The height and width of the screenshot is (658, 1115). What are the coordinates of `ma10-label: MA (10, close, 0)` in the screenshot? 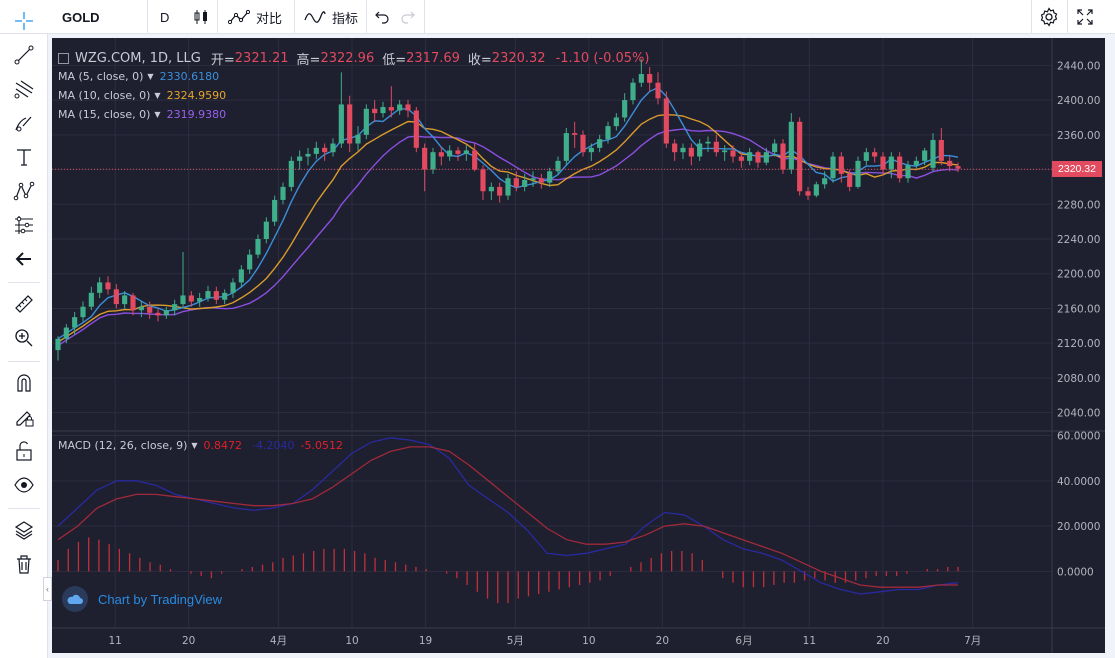 It's located at (104, 95).